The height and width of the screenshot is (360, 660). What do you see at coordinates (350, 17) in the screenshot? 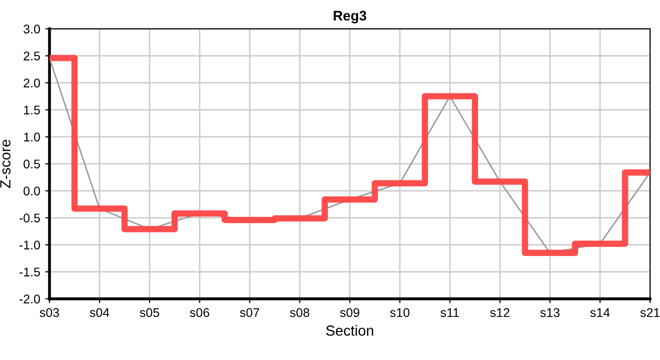
I see `chart-title: Reg3` at bounding box center [350, 17].